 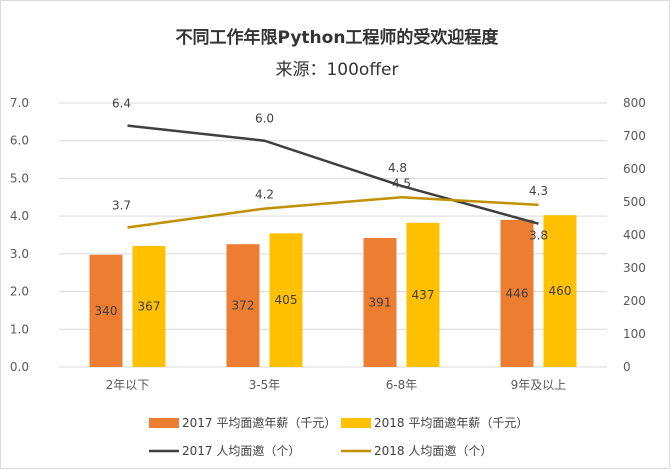 What do you see at coordinates (241, 450) in the screenshot?
I see `legend-label: 2017 人均面邀（个）` at bounding box center [241, 450].